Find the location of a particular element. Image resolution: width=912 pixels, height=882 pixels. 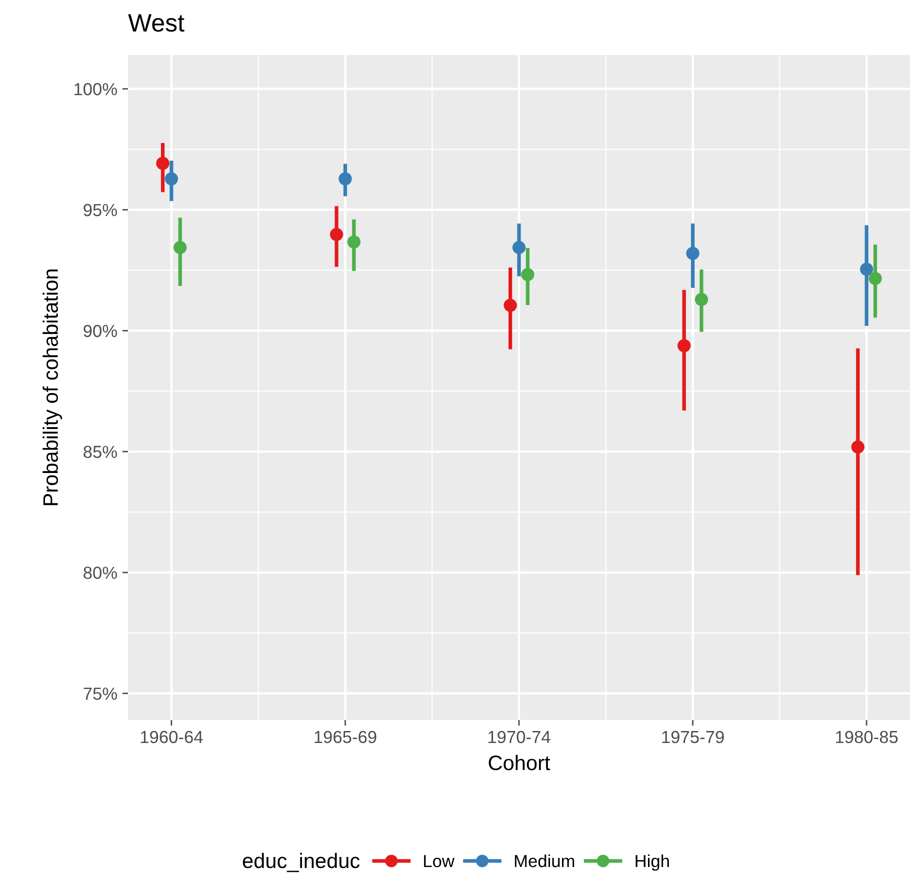

y-tick-label: 80% is located at coordinates (100, 572).